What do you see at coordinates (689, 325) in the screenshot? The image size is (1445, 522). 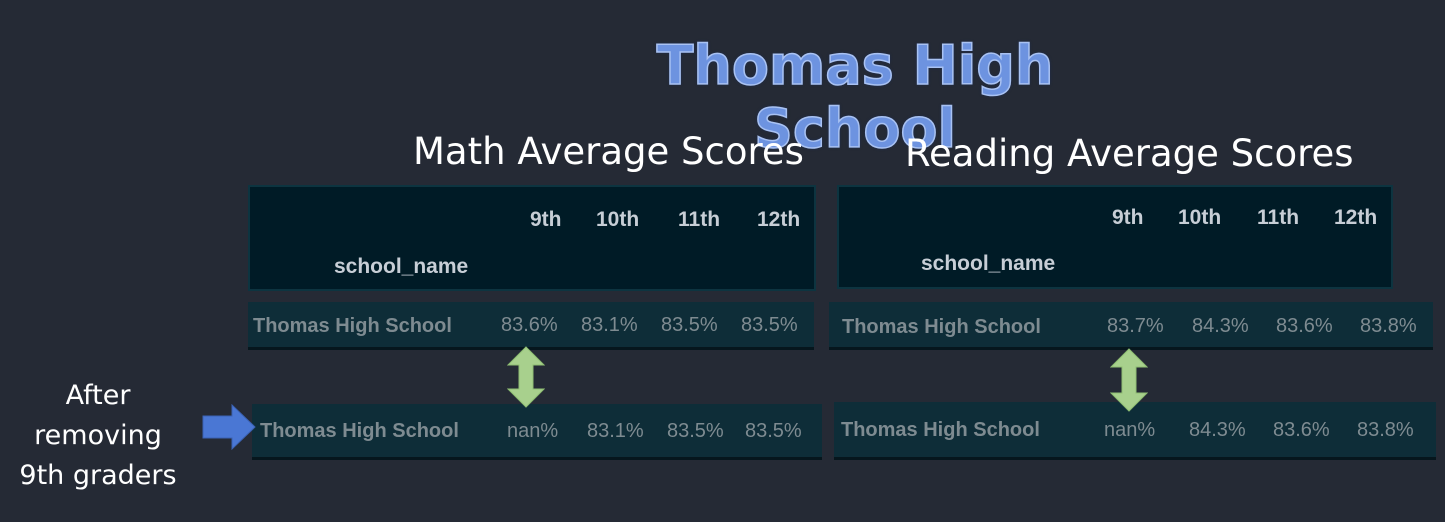 I see `math-before-11th: 83.5%` at bounding box center [689, 325].